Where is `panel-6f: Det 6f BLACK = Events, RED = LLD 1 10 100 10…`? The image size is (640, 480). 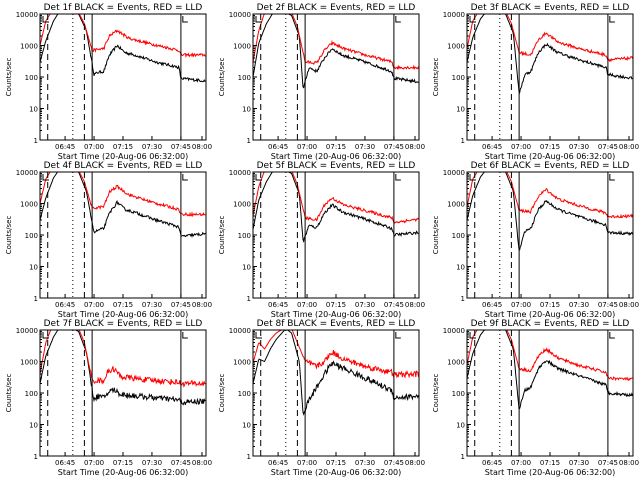 panel-6f: Det 6f BLACK = Events, RED = LLD 1 10 100 10… is located at coordinates (535, 240).